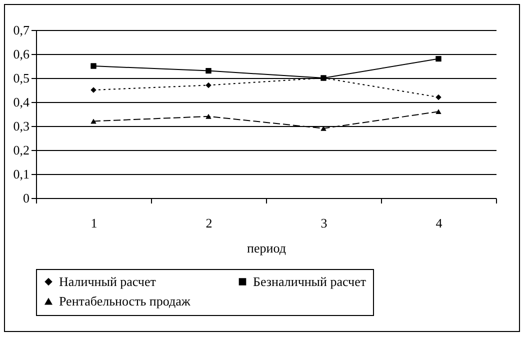 This screenshot has width=530, height=340. Describe the element at coordinates (21, 102) in the screenshot. I see `y-tick-label: 0,4` at that location.